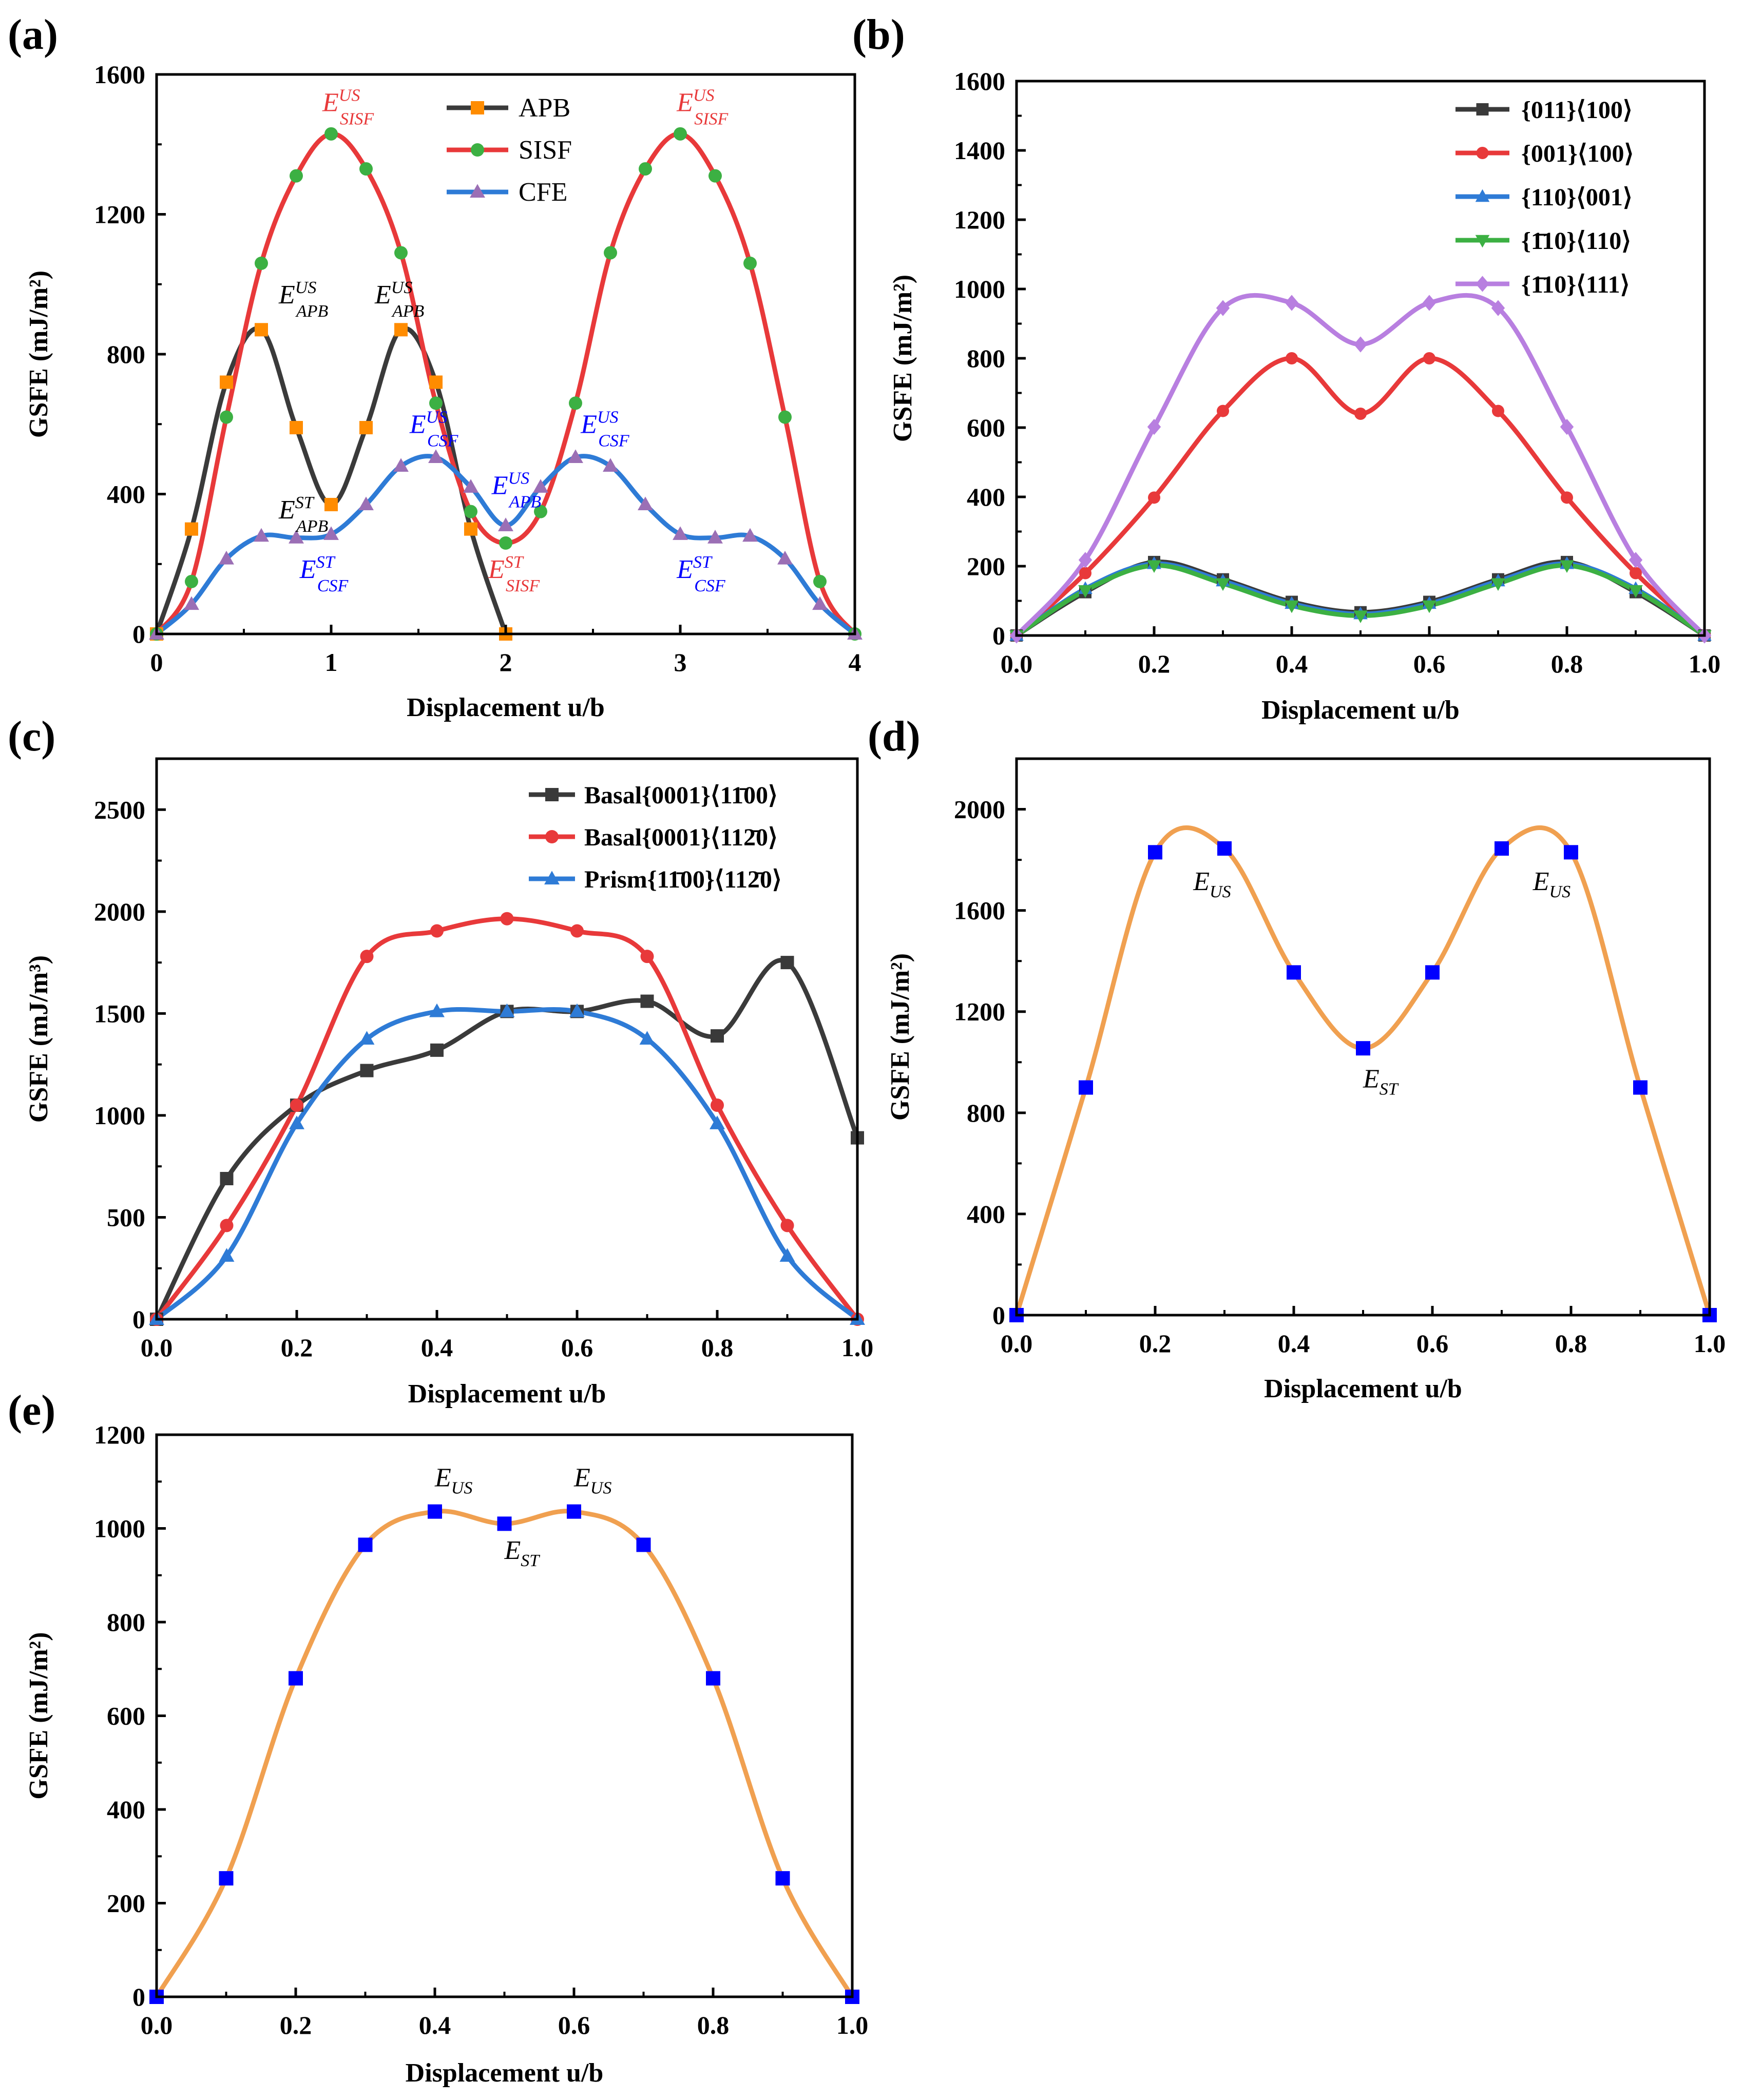 This screenshot has height=2100, width=1743. Describe the element at coordinates (38, 1039) in the screenshot. I see `y-axis-title: GSFE (mJ/m³)` at that location.